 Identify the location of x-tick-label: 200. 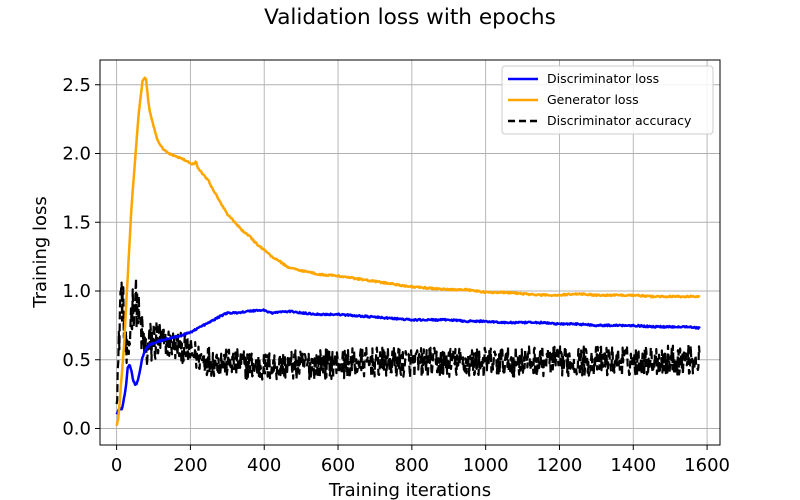
(190, 465).